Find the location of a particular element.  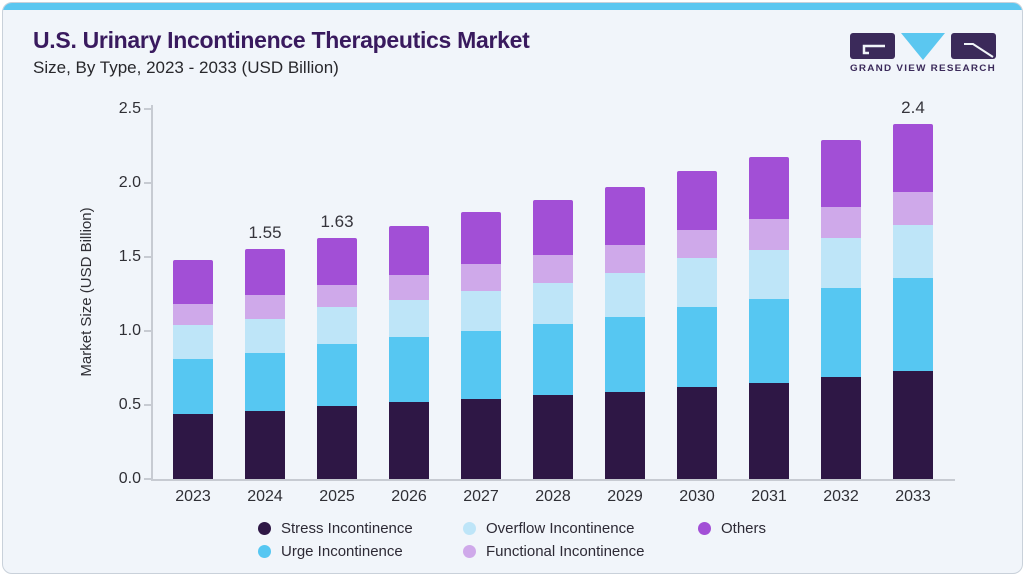

x-tick-label-2025: 2025 is located at coordinates (337, 496).